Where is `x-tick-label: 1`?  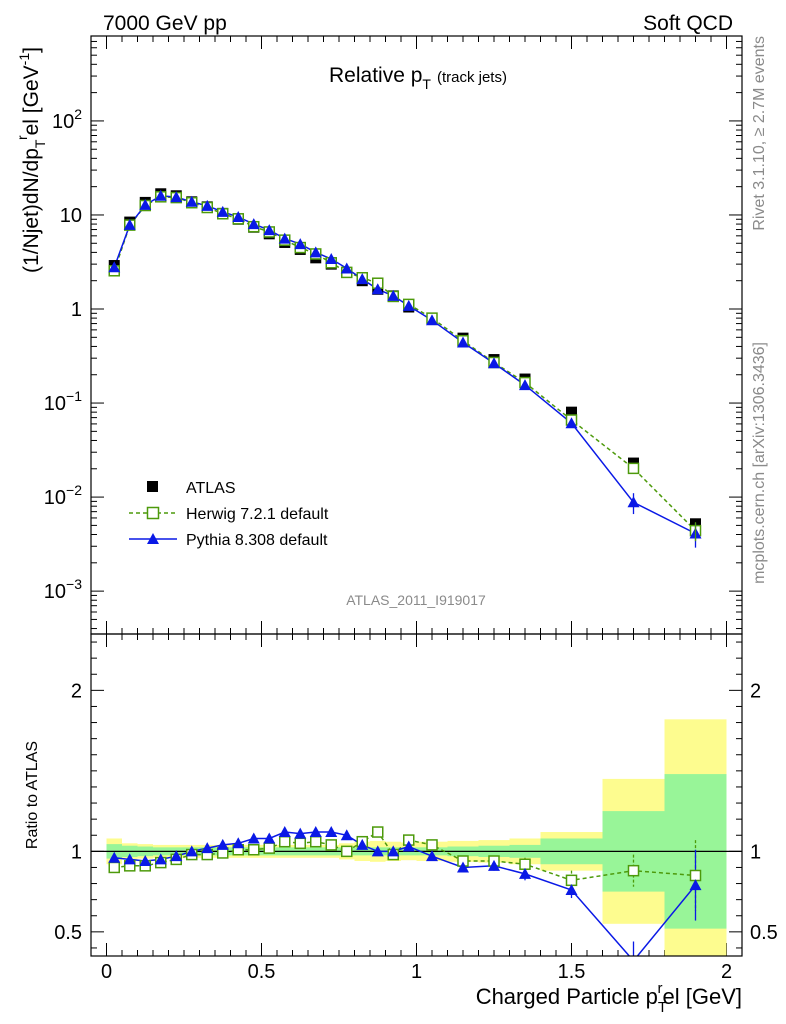
x-tick-label: 1 is located at coordinates (416, 972).